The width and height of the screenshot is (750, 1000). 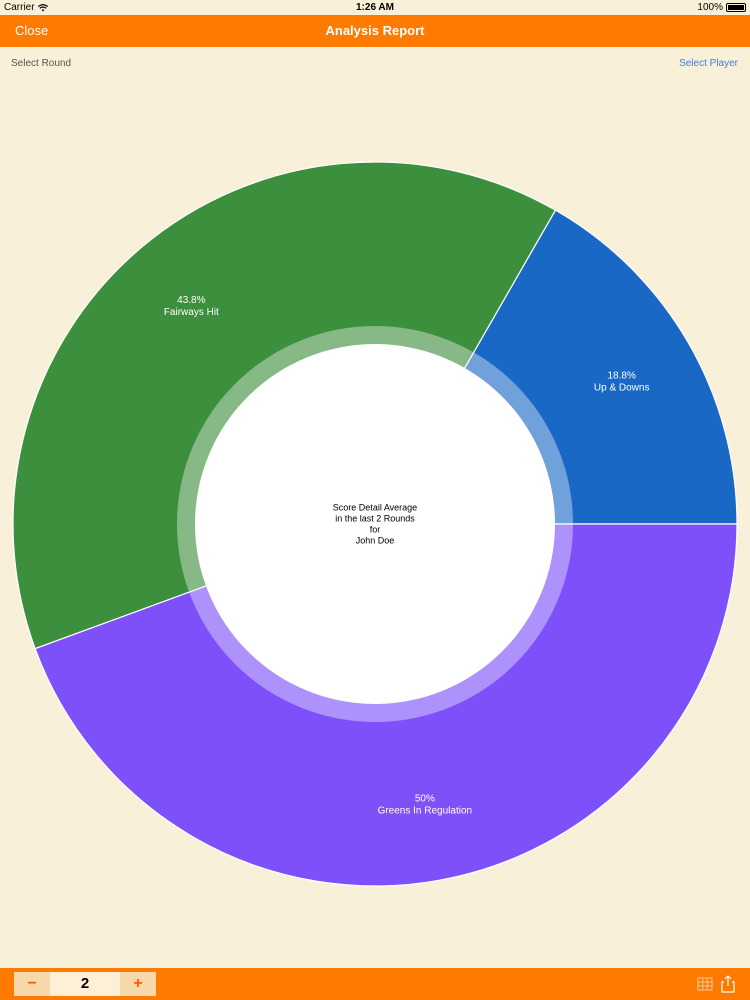 What do you see at coordinates (728, 984) in the screenshot?
I see `share-icon` at bounding box center [728, 984].